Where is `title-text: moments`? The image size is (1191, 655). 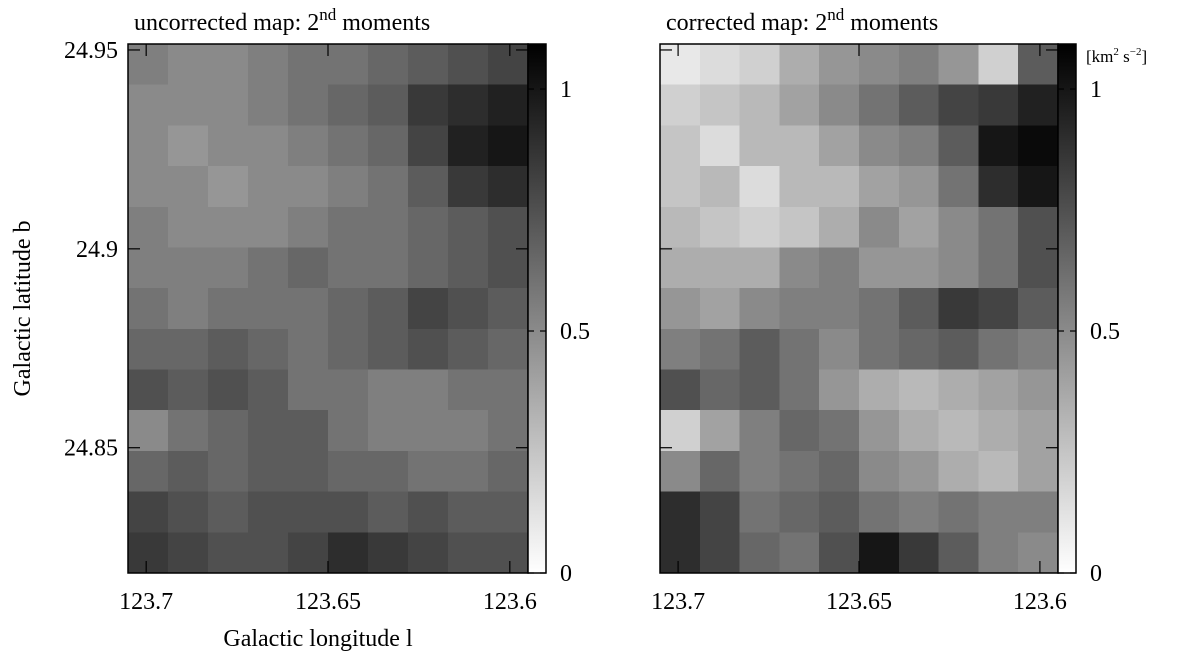
title-text: moments is located at coordinates (383, 23).